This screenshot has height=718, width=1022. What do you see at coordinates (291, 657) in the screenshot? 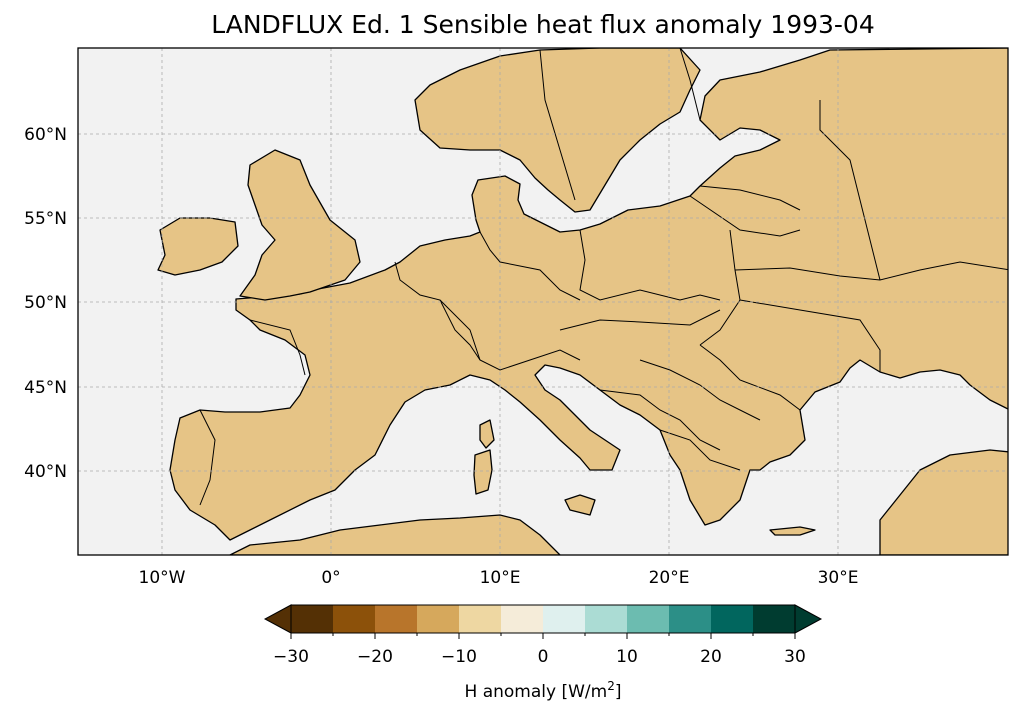
I see `colorbar-tick-label: −30` at bounding box center [291, 657].